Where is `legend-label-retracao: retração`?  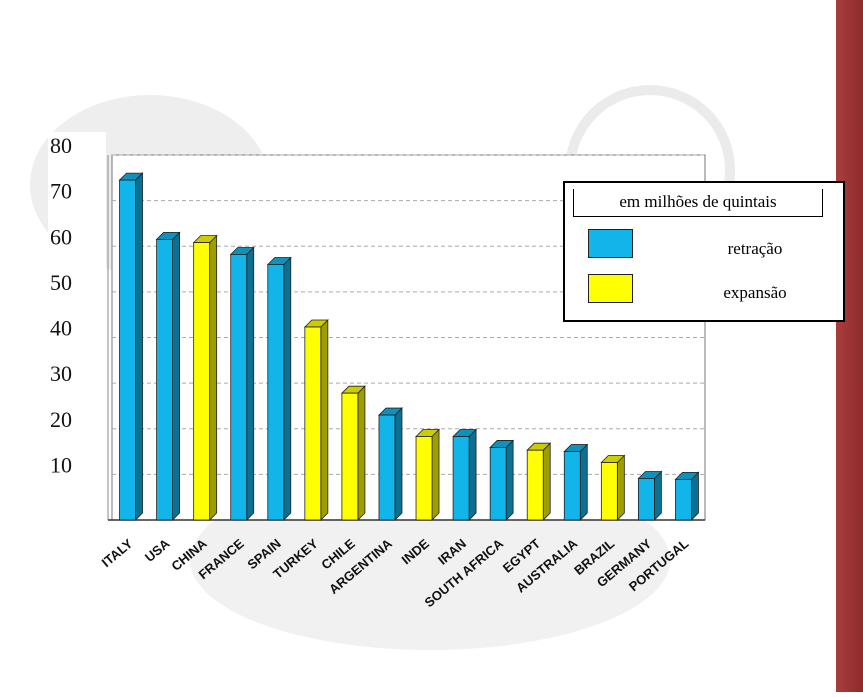 legend-label-retracao: retração is located at coordinates (755, 248).